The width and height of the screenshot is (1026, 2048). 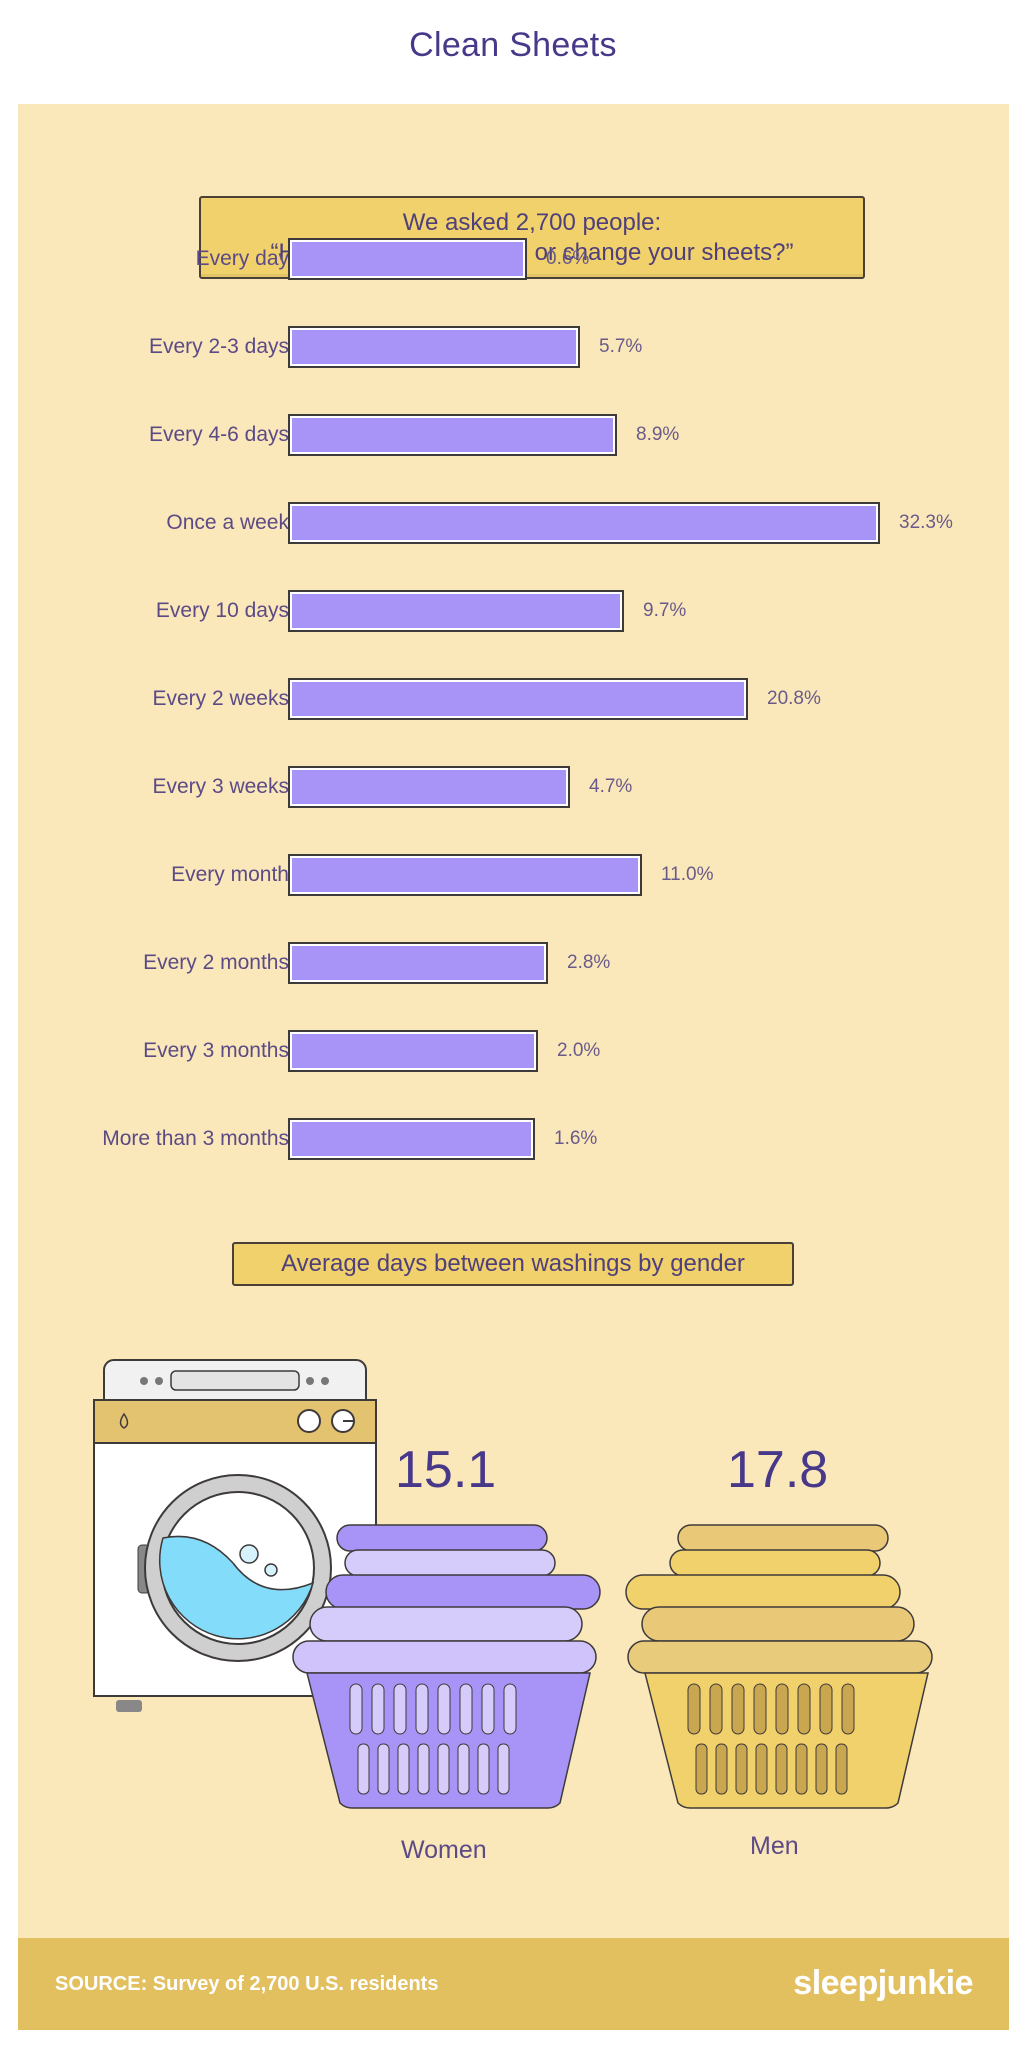 What do you see at coordinates (926, 522) in the screenshot?
I see `bar-value: 32.3%` at bounding box center [926, 522].